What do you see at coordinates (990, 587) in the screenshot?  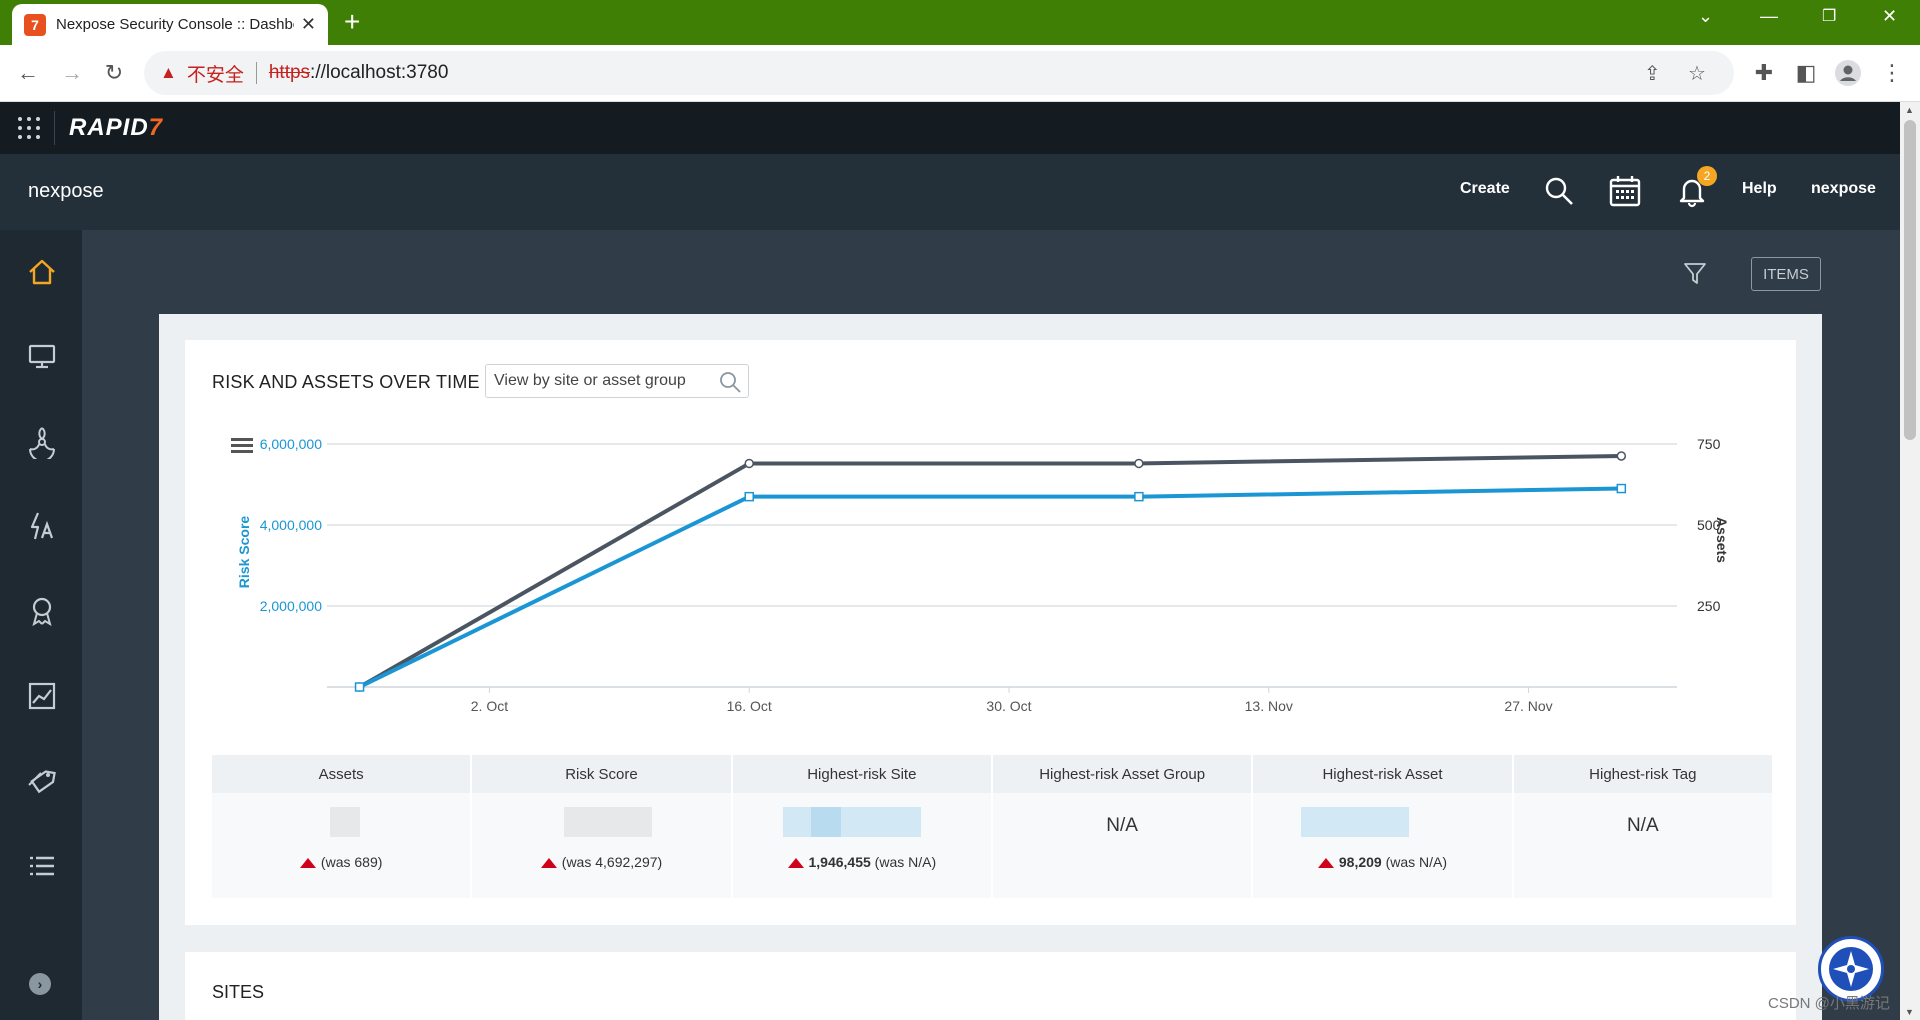 I see `risk-score-line` at bounding box center [990, 587].